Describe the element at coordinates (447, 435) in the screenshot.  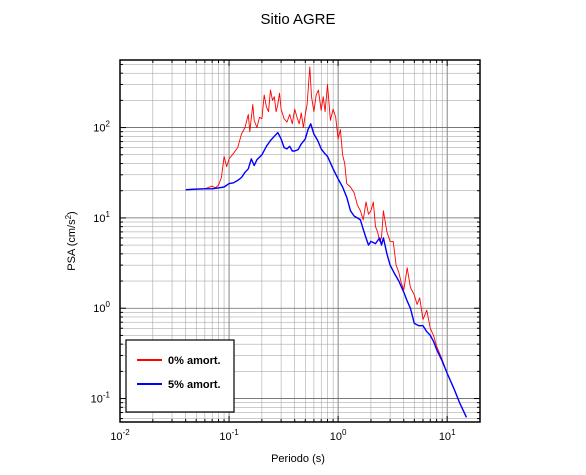
I see `x-tick-label: 10¹` at that location.